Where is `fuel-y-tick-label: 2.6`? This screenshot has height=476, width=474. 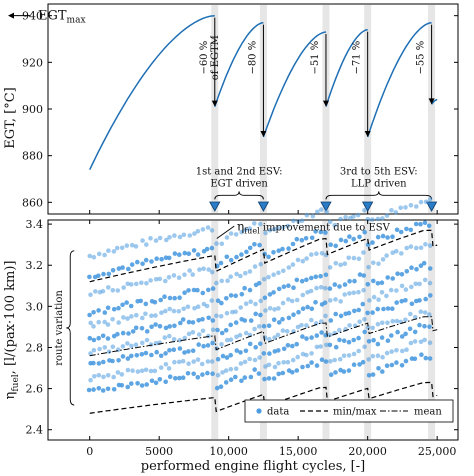 fuel-y-tick-label: 2.6 is located at coordinates (35, 389).